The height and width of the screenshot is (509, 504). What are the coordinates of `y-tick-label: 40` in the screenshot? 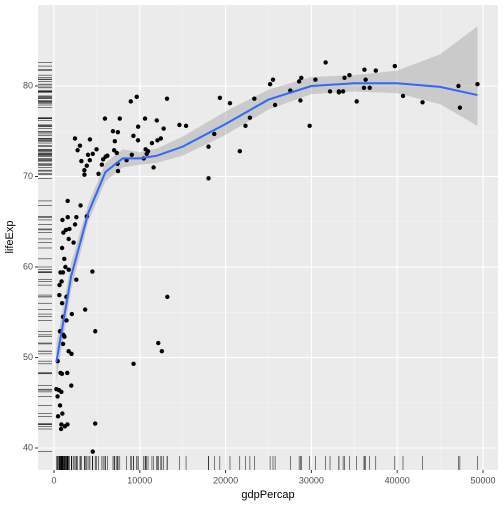 It's located at (28, 447).